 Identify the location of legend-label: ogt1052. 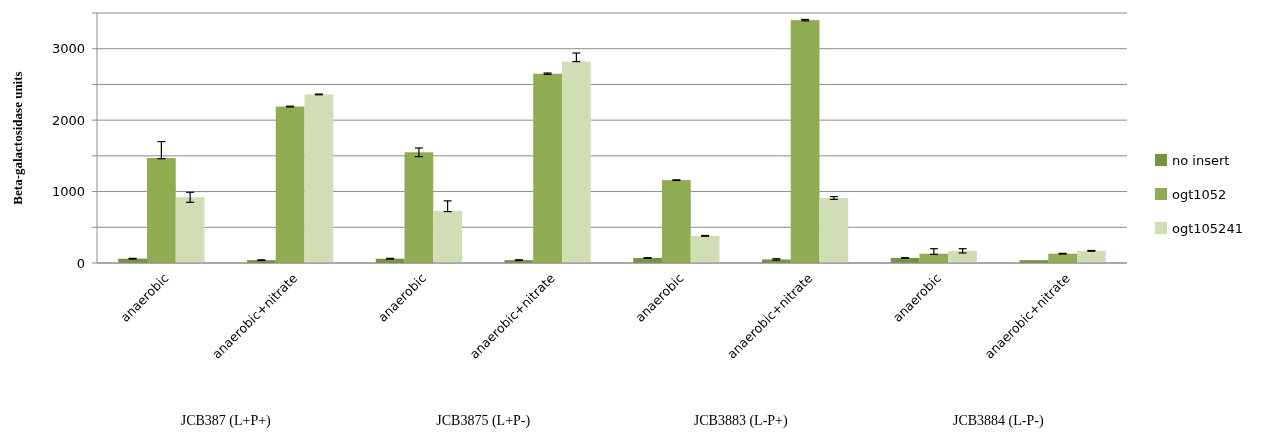
(1199, 194).